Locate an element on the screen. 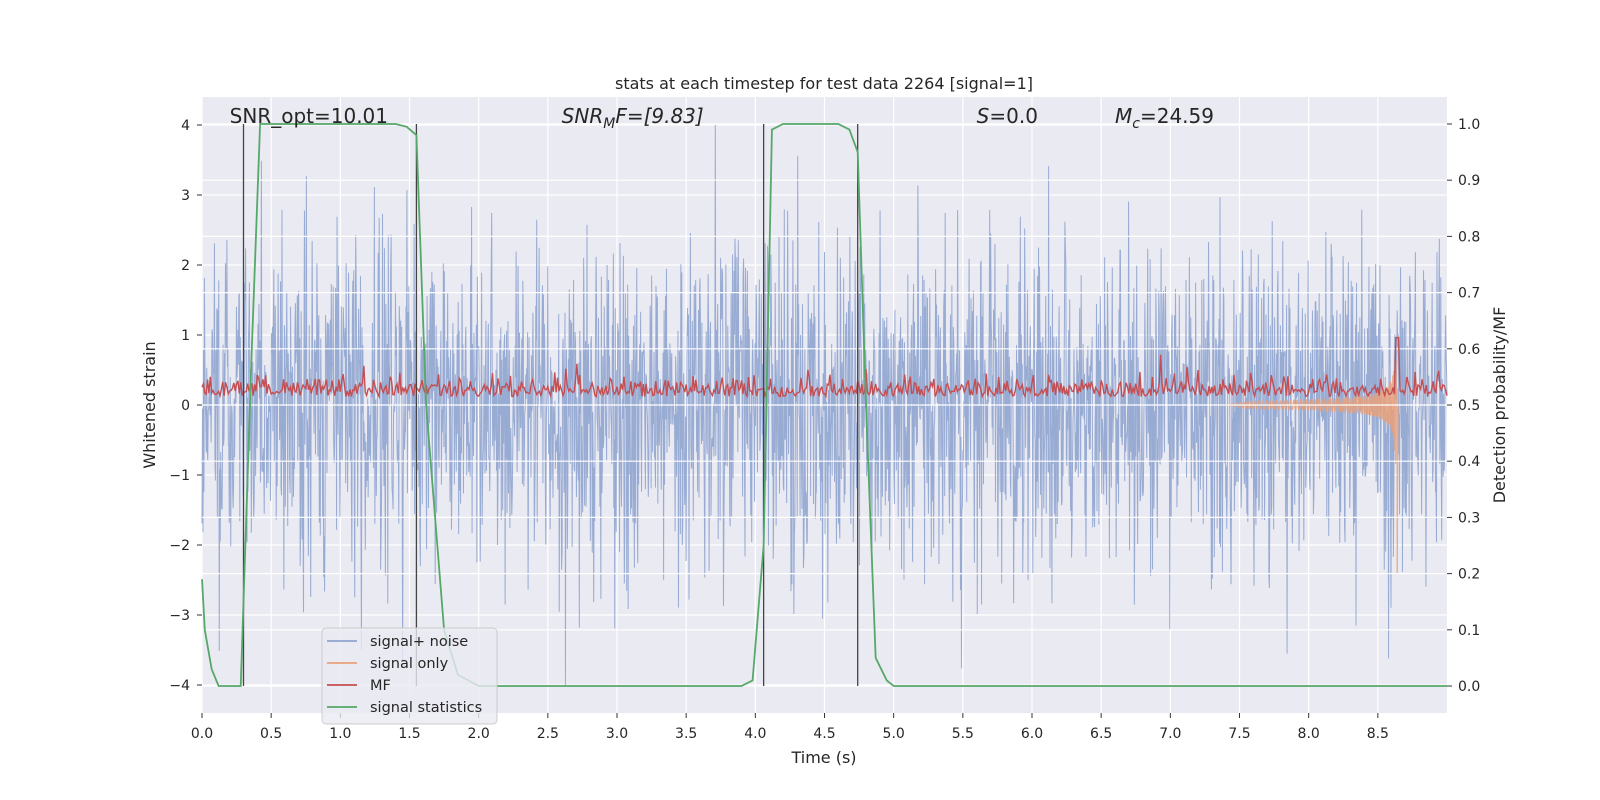 The image size is (1600, 800). signal-only-line is located at coordinates (1312, 466).